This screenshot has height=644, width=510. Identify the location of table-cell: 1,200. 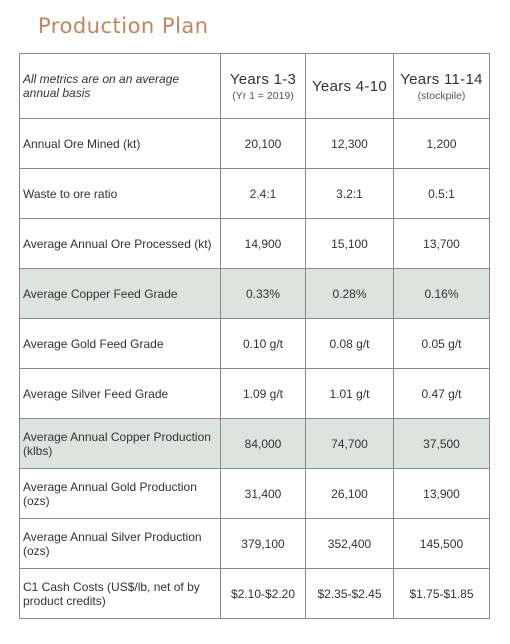
(441, 143).